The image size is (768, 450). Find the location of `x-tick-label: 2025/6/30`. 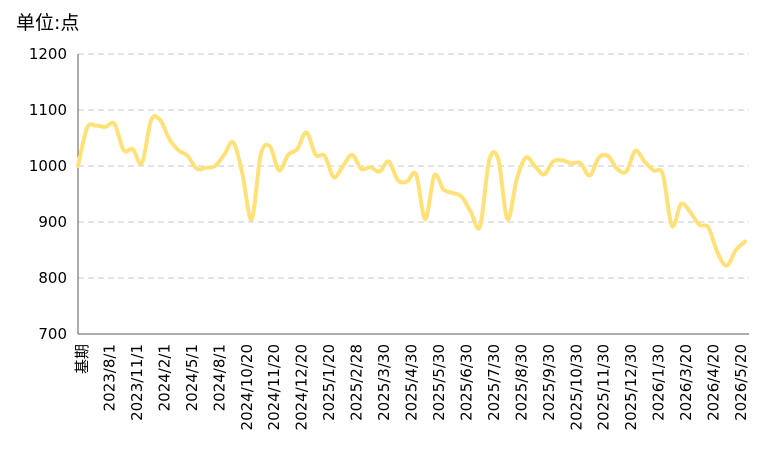

x-tick-label: 2025/6/30 is located at coordinates (466, 382).